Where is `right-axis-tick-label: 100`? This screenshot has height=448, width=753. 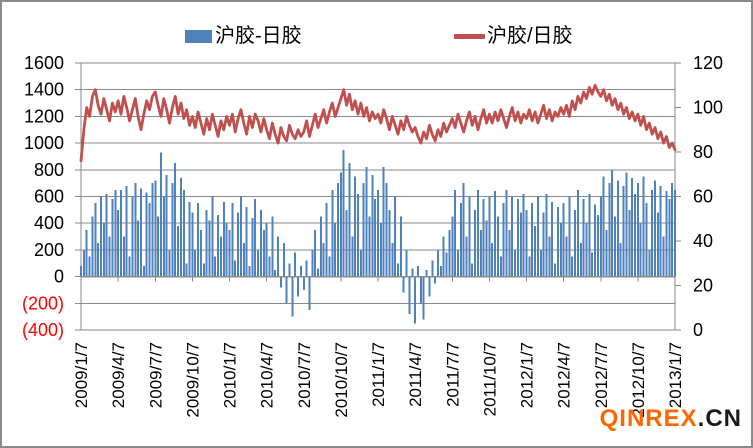
right-axis-tick-label: 100 is located at coordinates (708, 108).